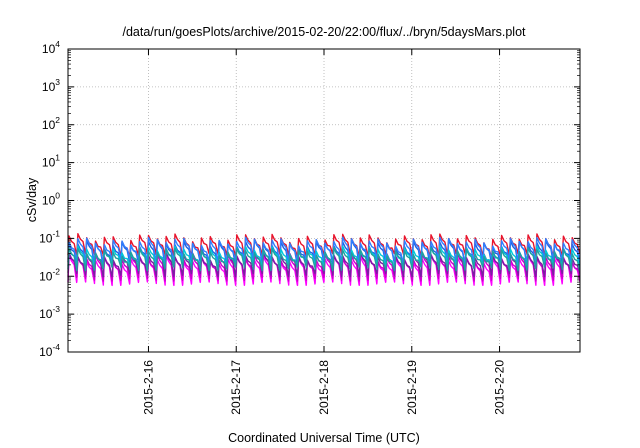 The image size is (640, 448). I want to click on y-tick-label: 10⁻⁴, so click(49, 350).